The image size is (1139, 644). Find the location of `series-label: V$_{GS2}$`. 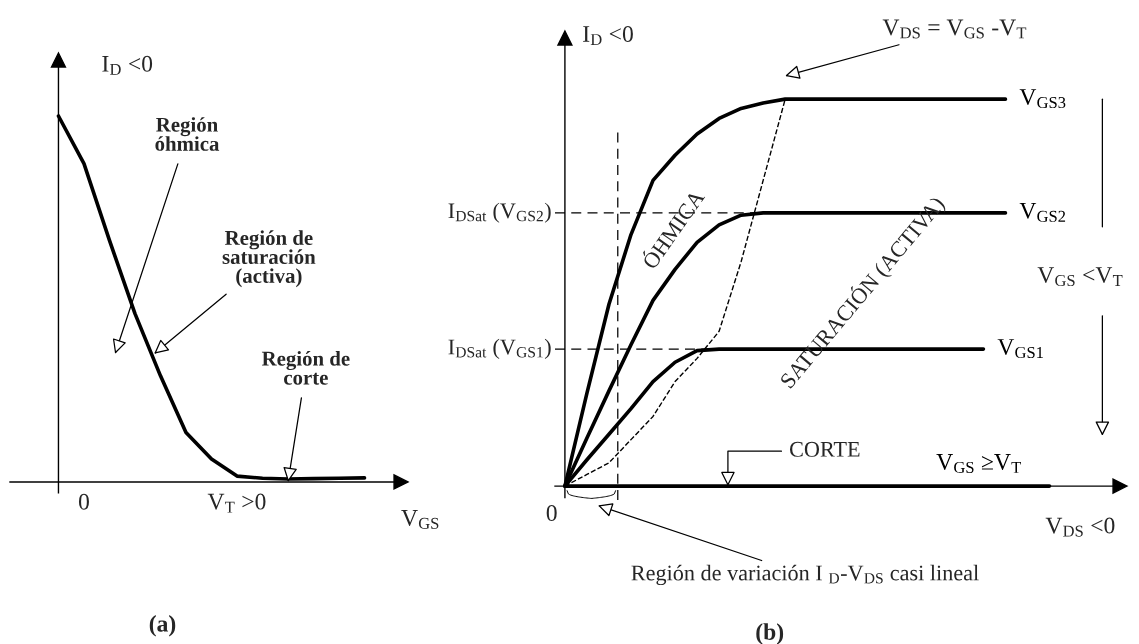

series-label: V$_{GS2}$ is located at coordinates (1042, 212).